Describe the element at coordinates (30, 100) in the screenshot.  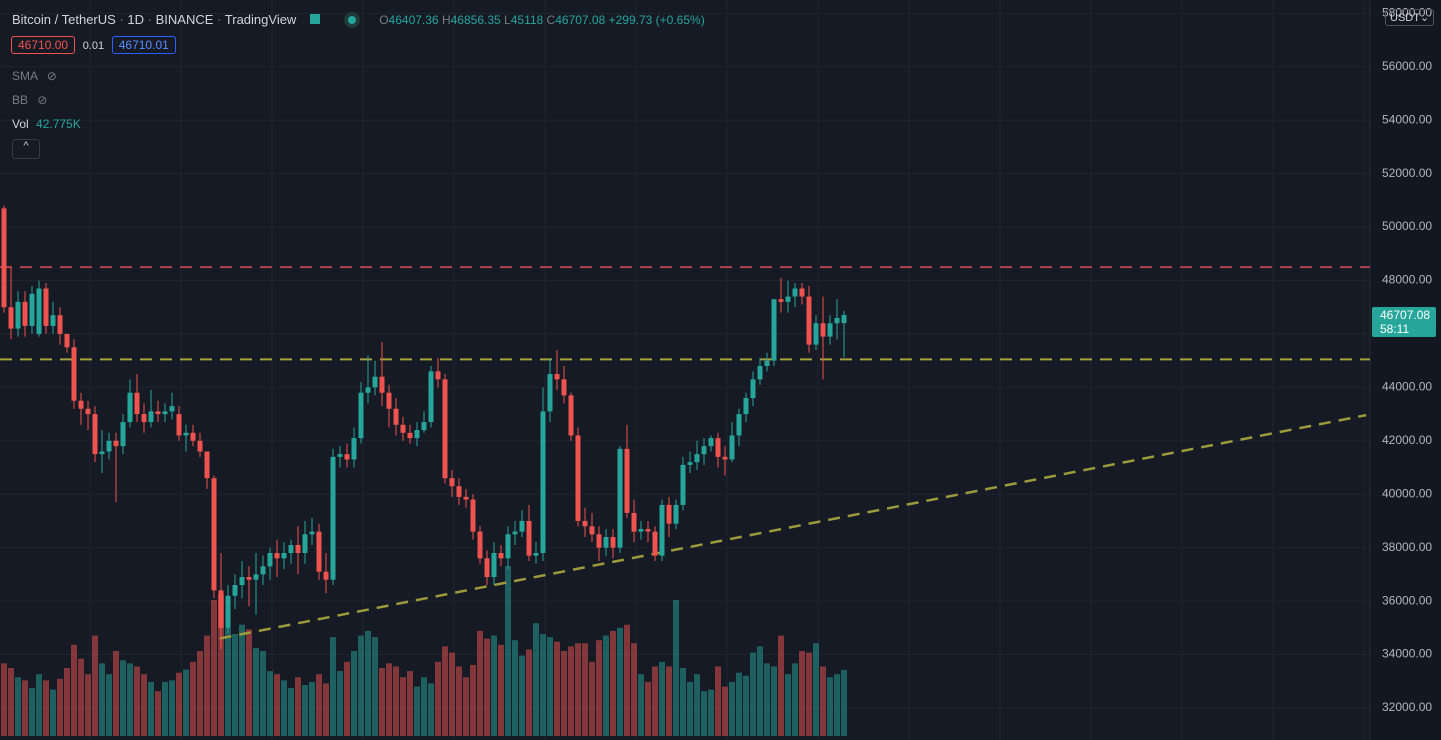
I see `bb: BB ⊘` at that location.